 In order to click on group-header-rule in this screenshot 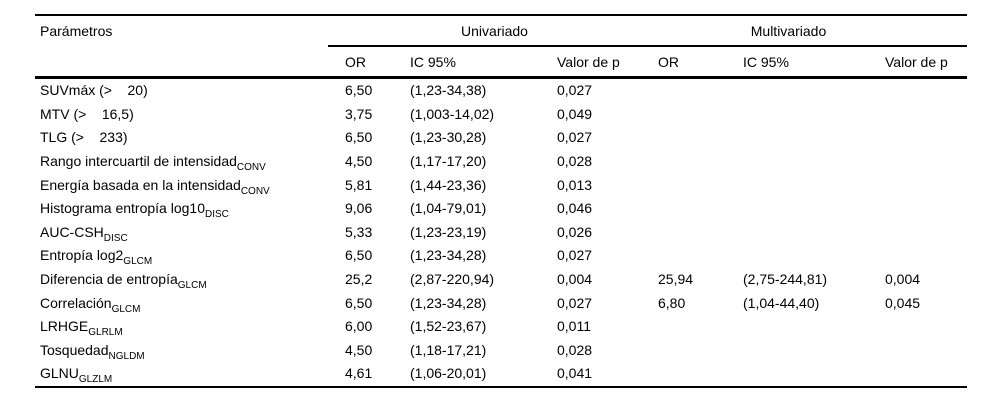, I will do `click(647, 46)`.